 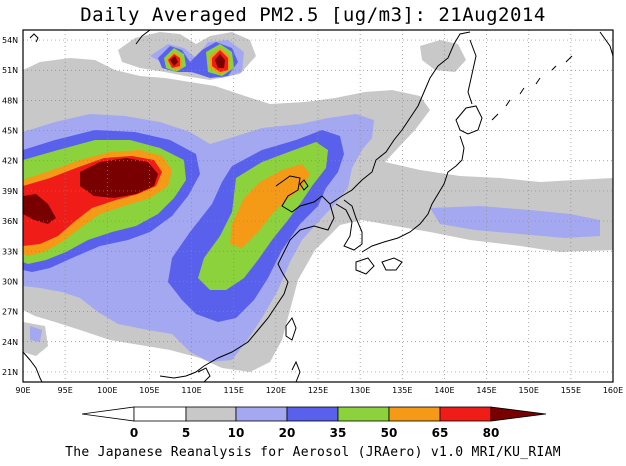 What do you see at coordinates (10, 281) in the screenshot?
I see `lat-tick-label: 30N` at bounding box center [10, 281].